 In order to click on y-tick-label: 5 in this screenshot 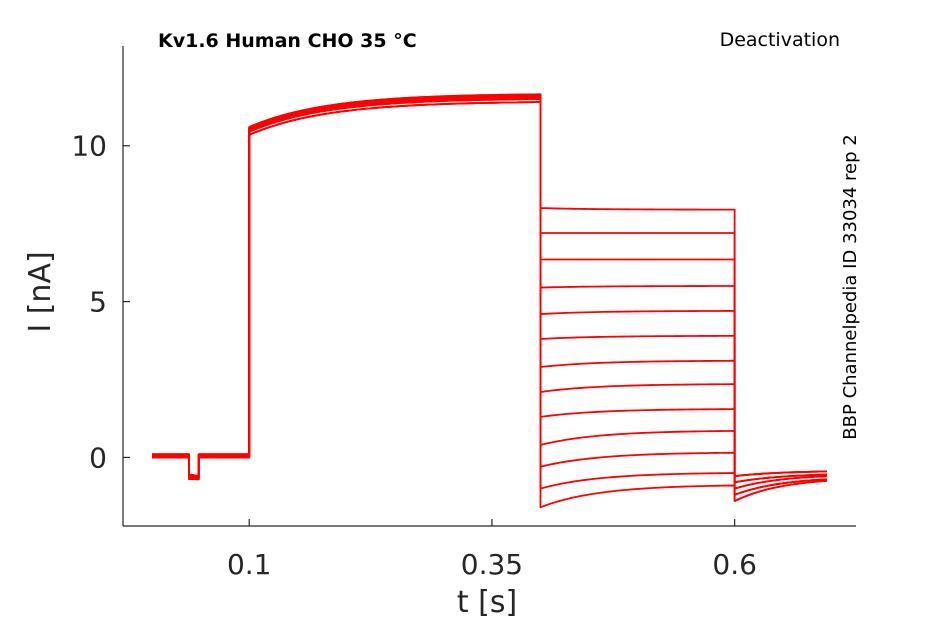, I will do `click(98, 302)`.